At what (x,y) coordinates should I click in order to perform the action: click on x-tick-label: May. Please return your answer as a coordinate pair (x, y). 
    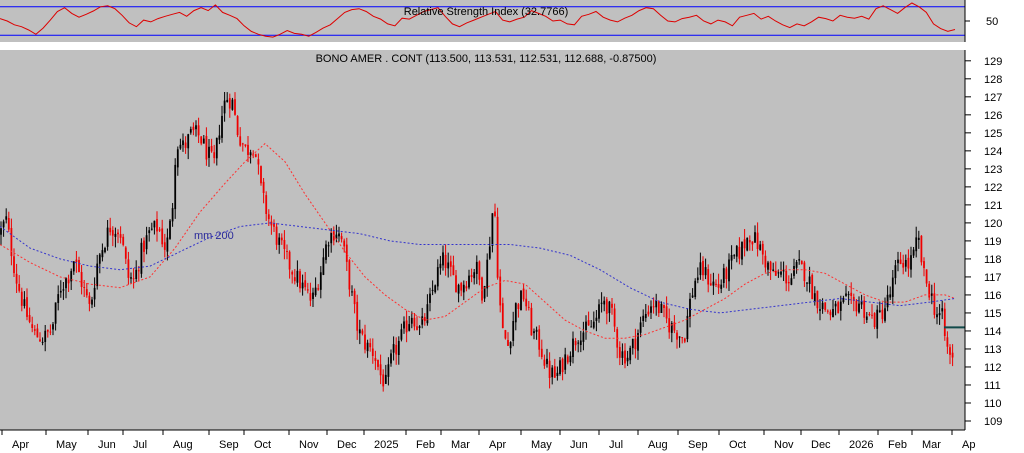
    Looking at the image, I should click on (541, 445).